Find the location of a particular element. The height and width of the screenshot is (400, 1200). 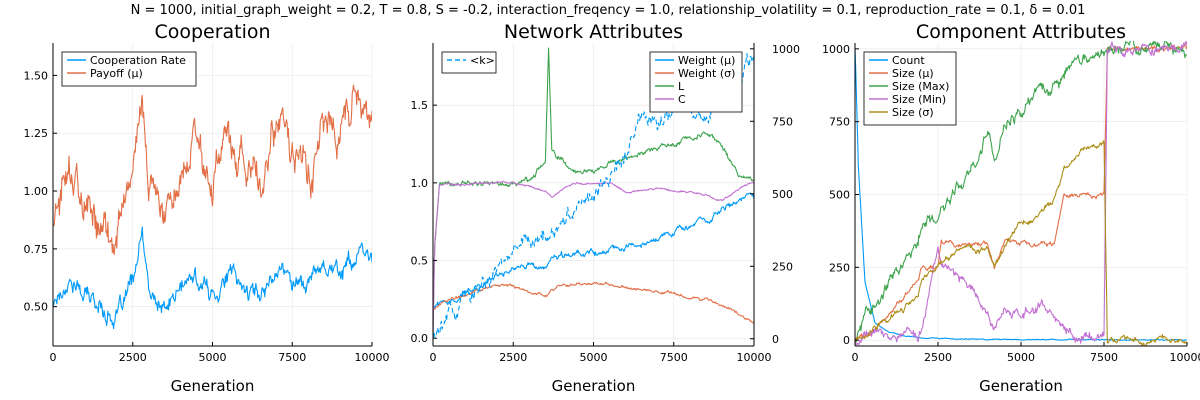

legend-label-size: Size (μ) is located at coordinates (913, 73).